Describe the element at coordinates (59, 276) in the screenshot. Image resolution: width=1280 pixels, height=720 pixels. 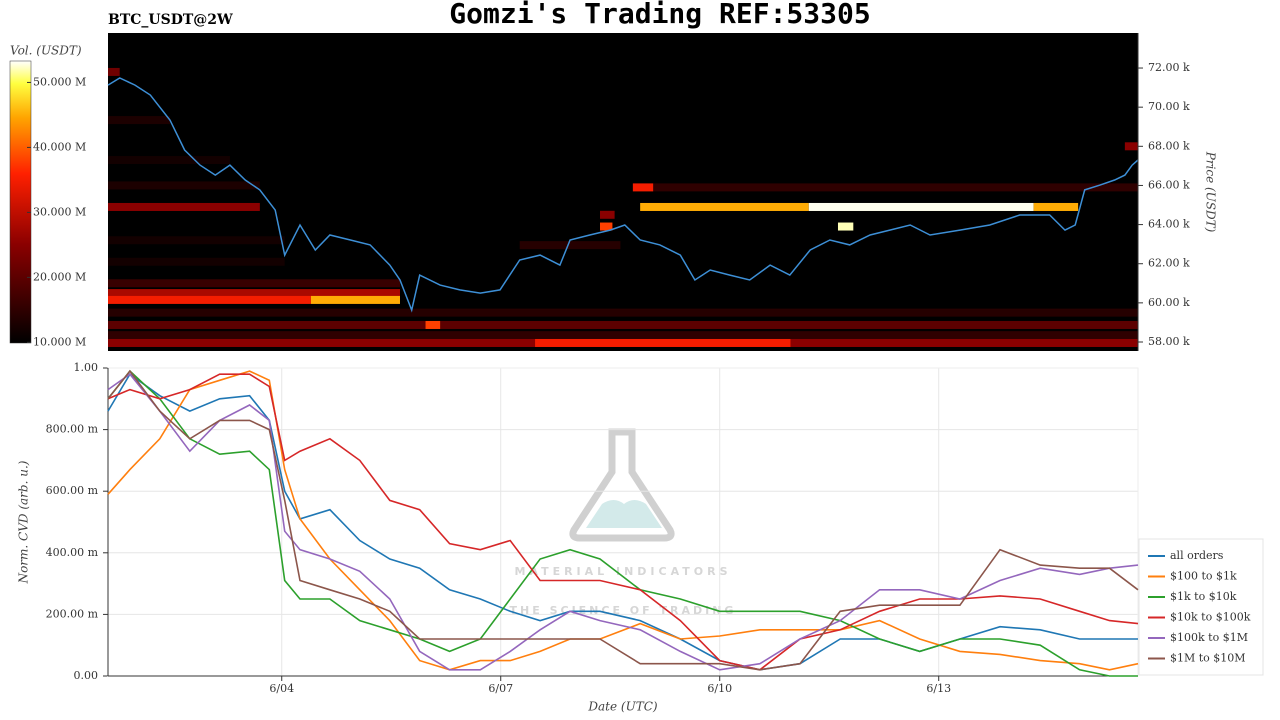
I see `colorbar-tick-label: 20.000 M` at that location.